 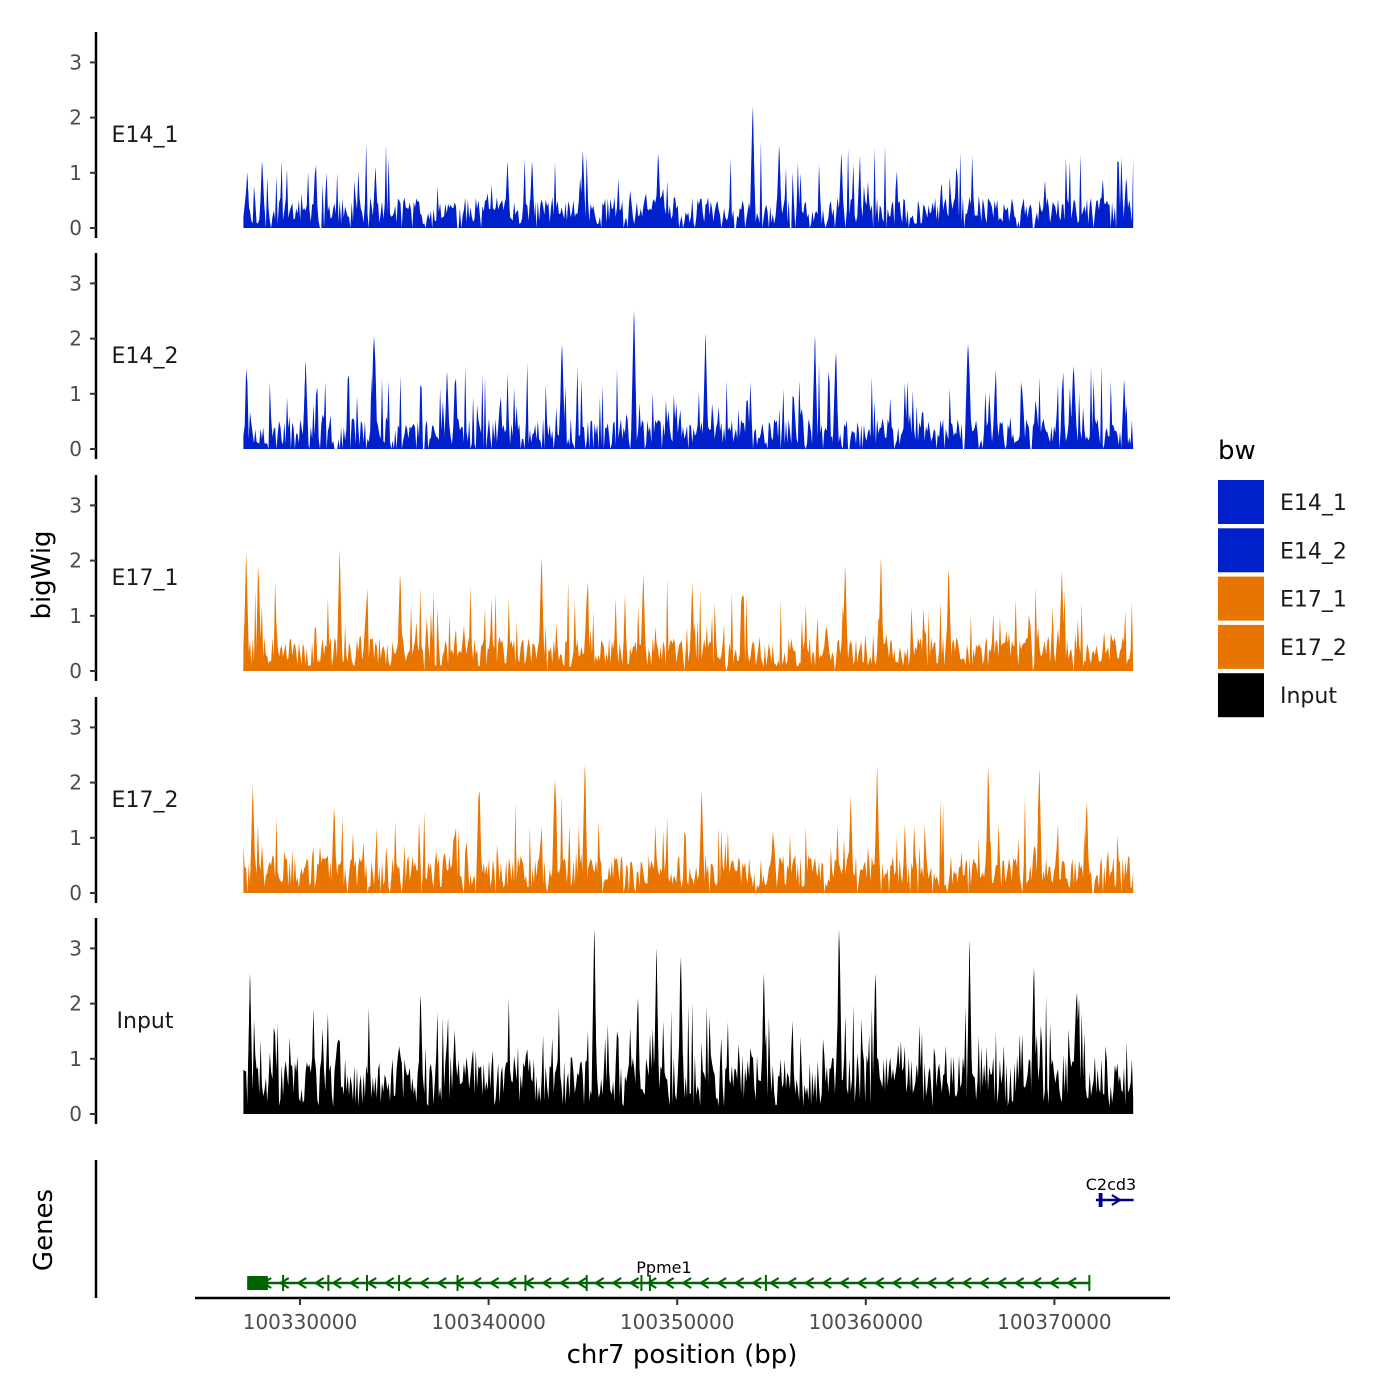 I want to click on track-E14_1: 0 1 2 3 E14_1, so click(x=601, y=136).